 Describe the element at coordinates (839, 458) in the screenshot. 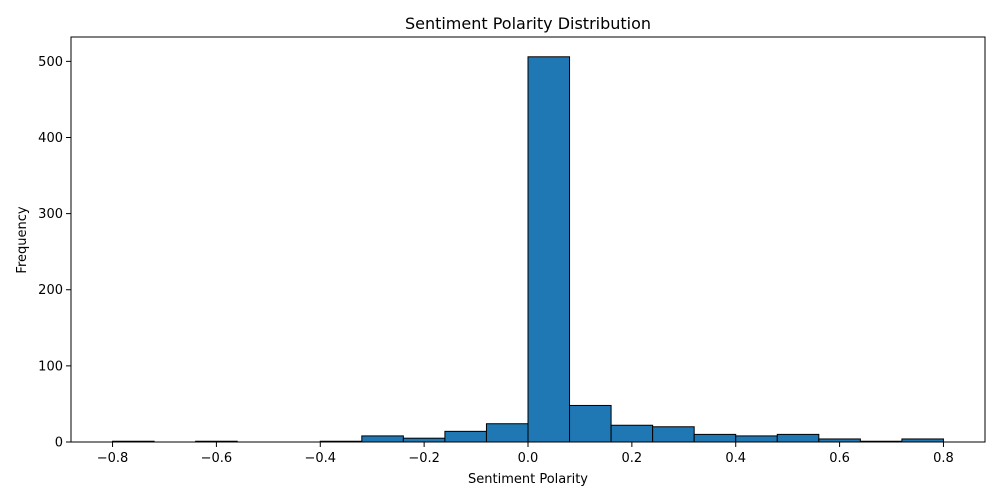

I see `x-tick-label: 0.6` at that location.